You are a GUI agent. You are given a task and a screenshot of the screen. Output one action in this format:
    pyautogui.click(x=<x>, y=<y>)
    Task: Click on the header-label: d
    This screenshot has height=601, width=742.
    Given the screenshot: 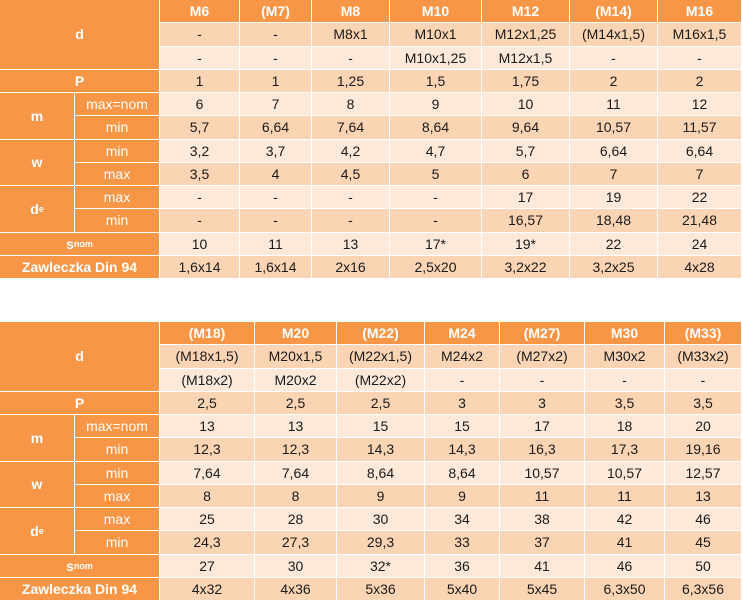 What is the action you would take?
    pyautogui.click(x=80, y=35)
    